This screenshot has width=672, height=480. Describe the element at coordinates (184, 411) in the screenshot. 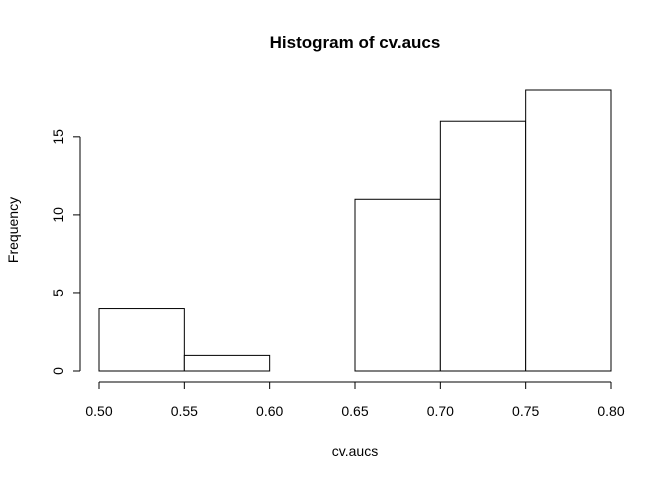

I see `x-tick-label: 0.55` at that location.